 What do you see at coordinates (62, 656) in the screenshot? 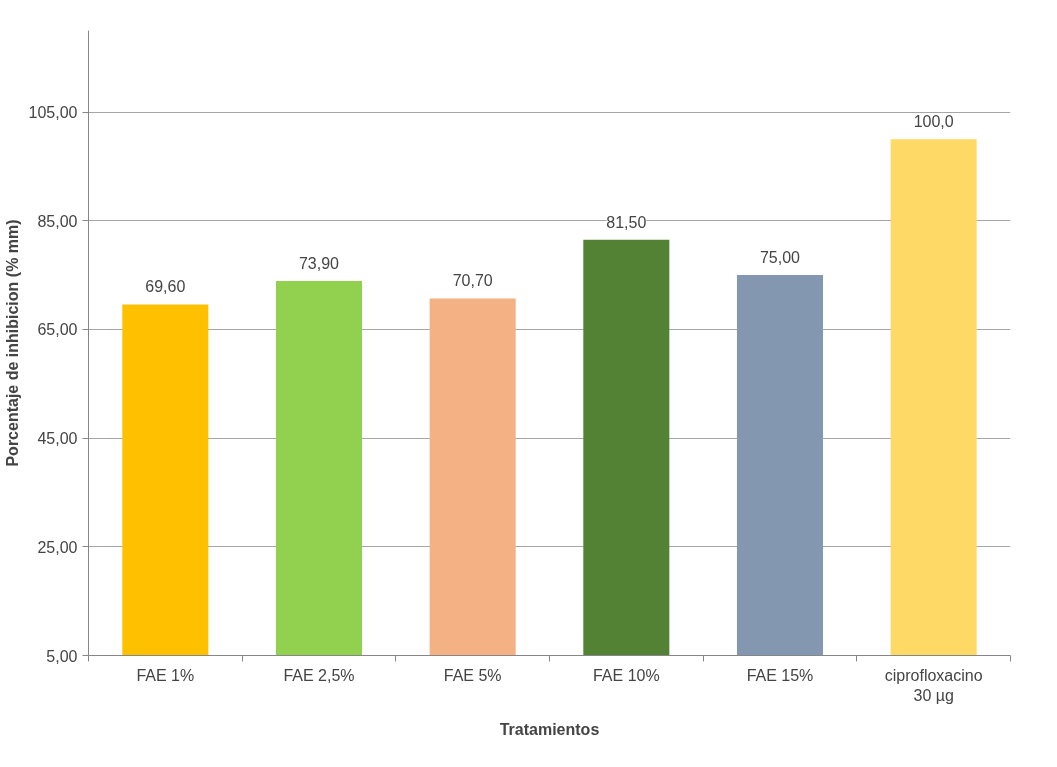
I see `y-tick-label: 5,00` at bounding box center [62, 656].